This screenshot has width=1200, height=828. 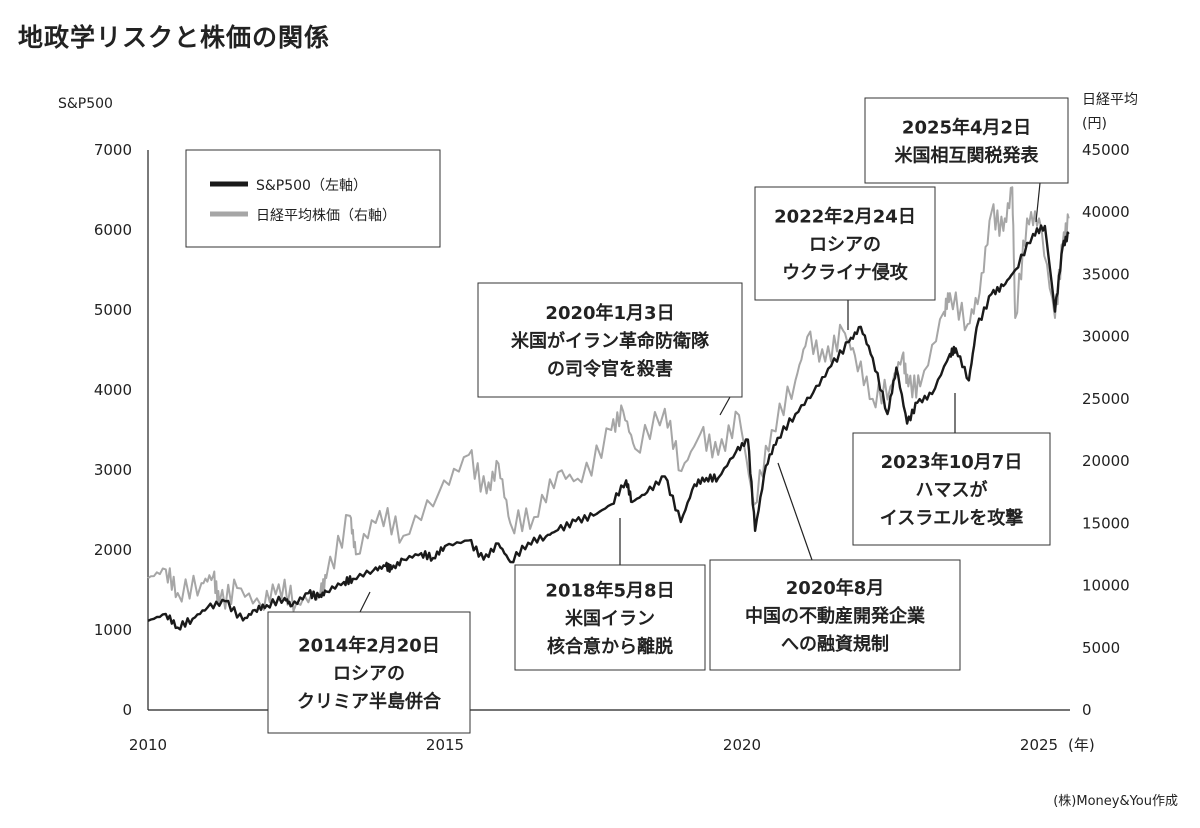 I want to click on x-tick-label: 2020, so click(x=742, y=745).